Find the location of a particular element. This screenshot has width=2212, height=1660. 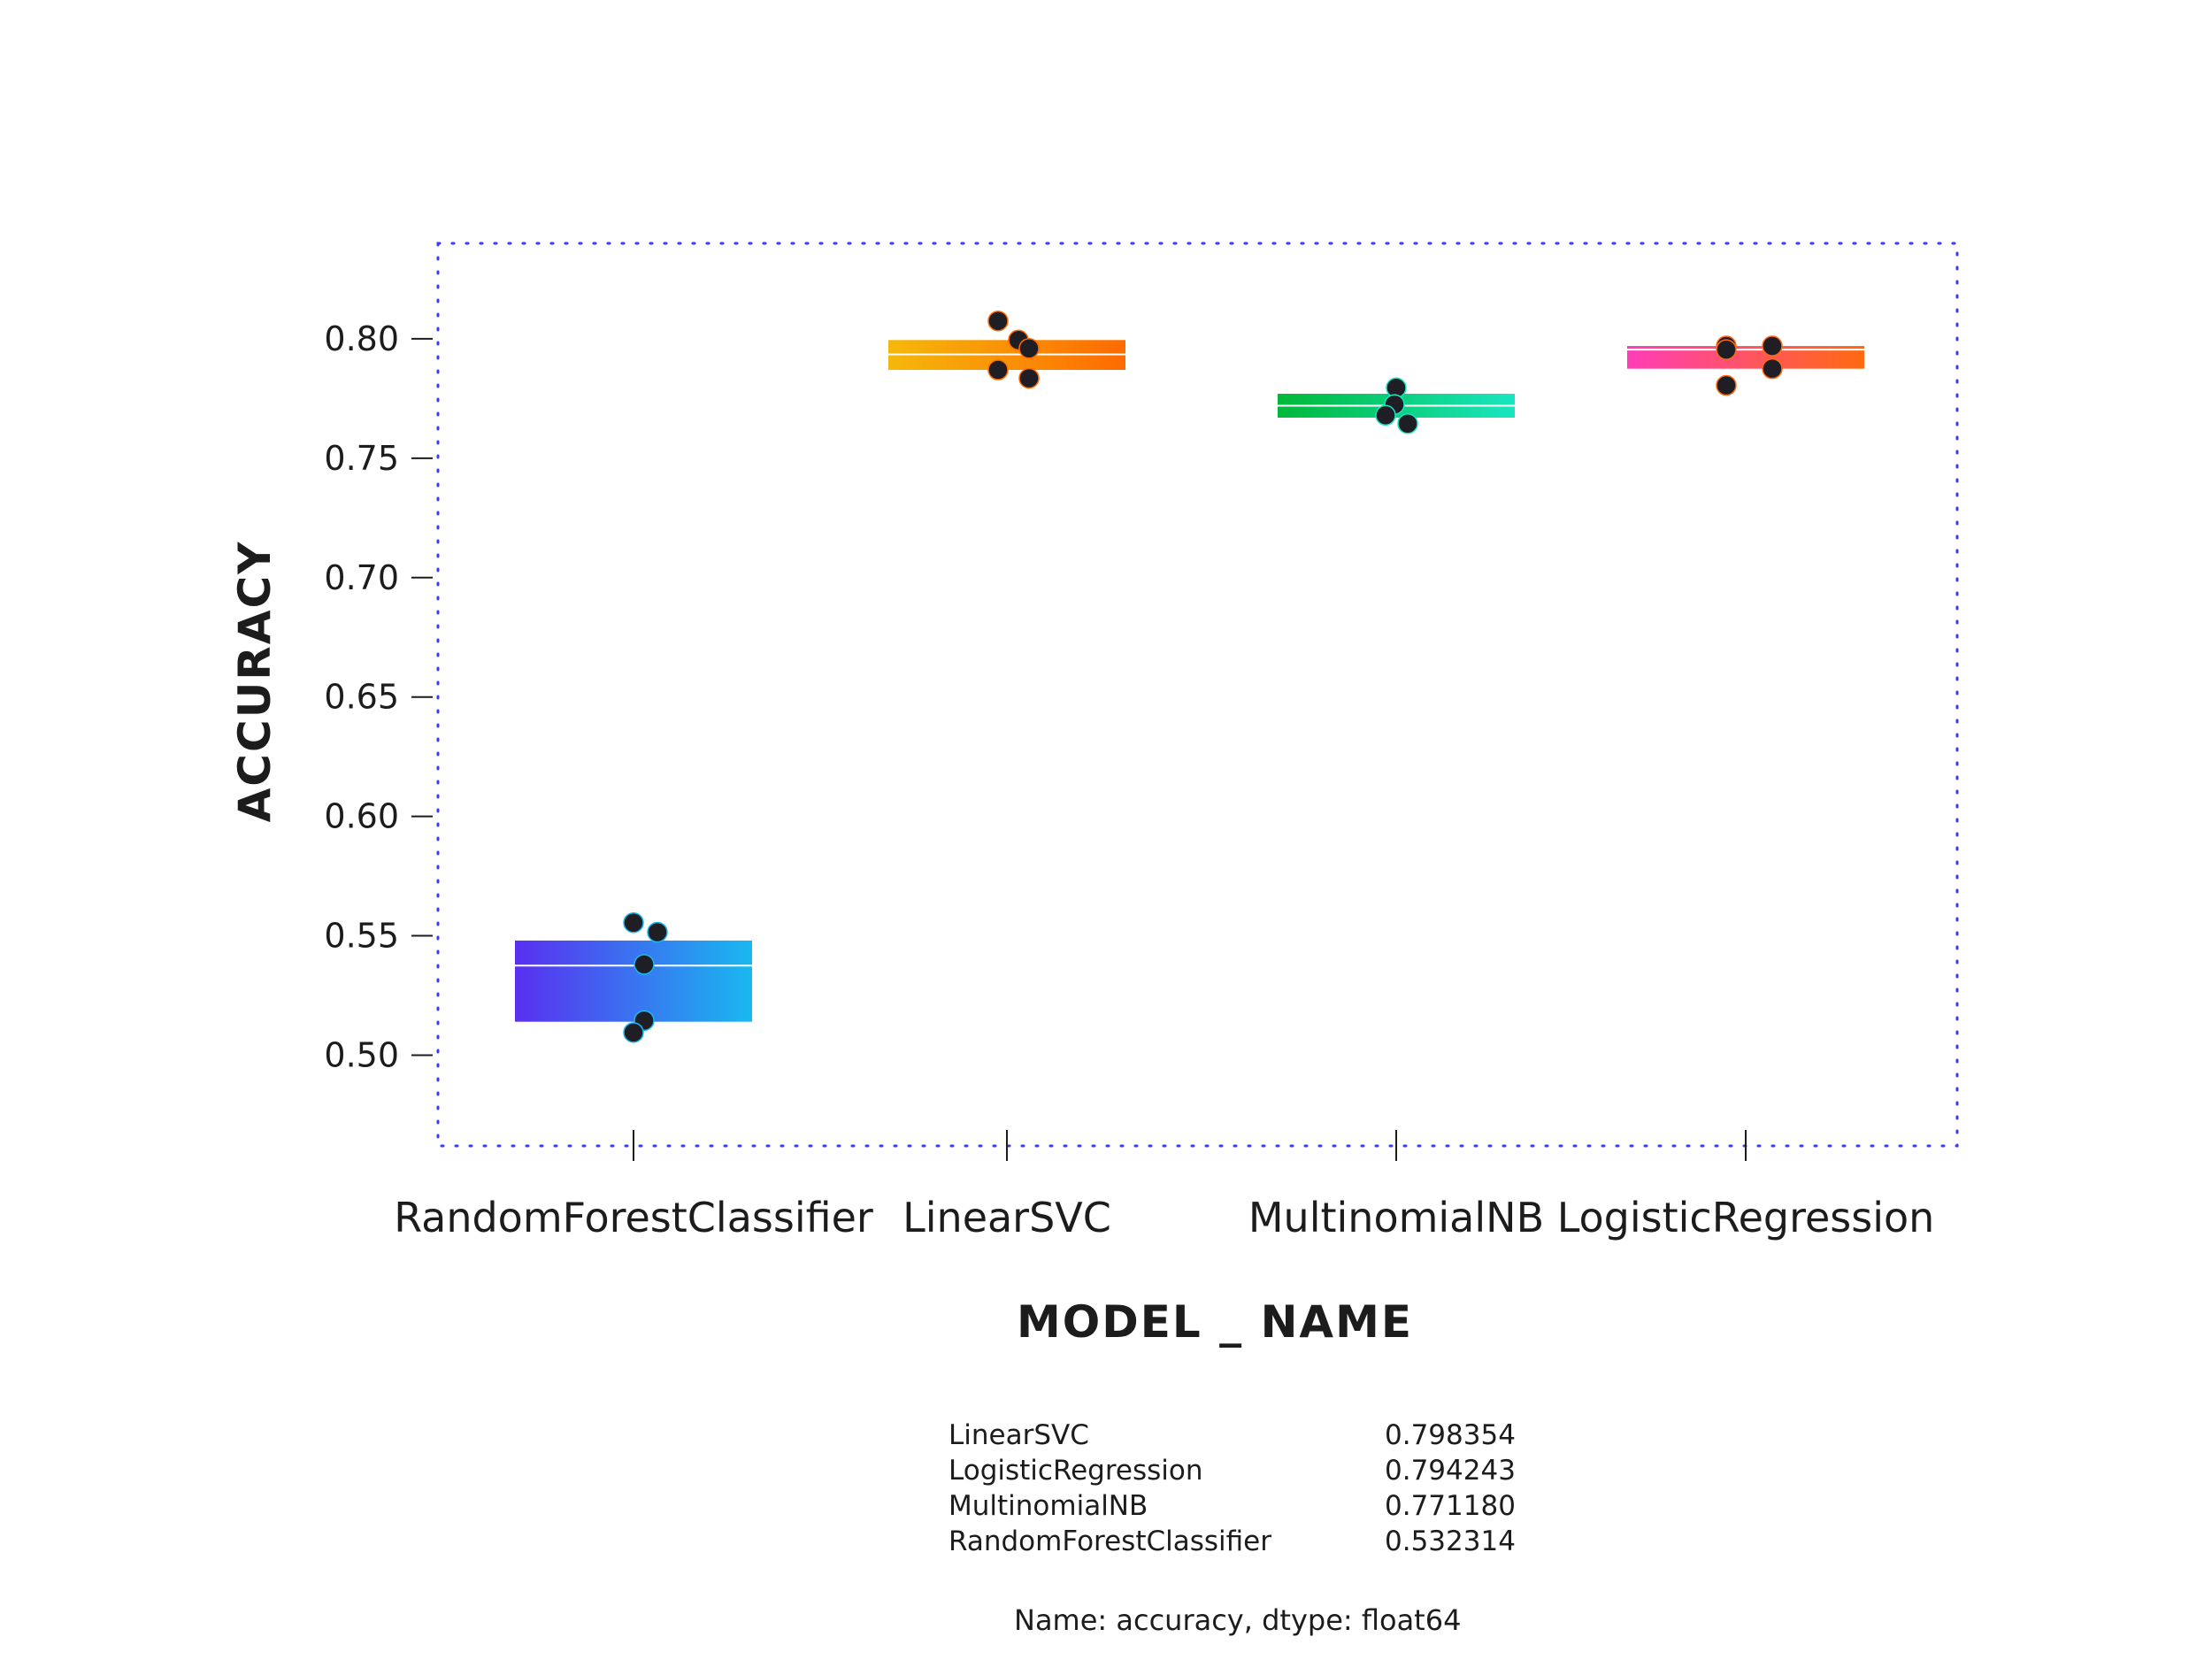

box-LogisticRegression is located at coordinates (1746, 365).